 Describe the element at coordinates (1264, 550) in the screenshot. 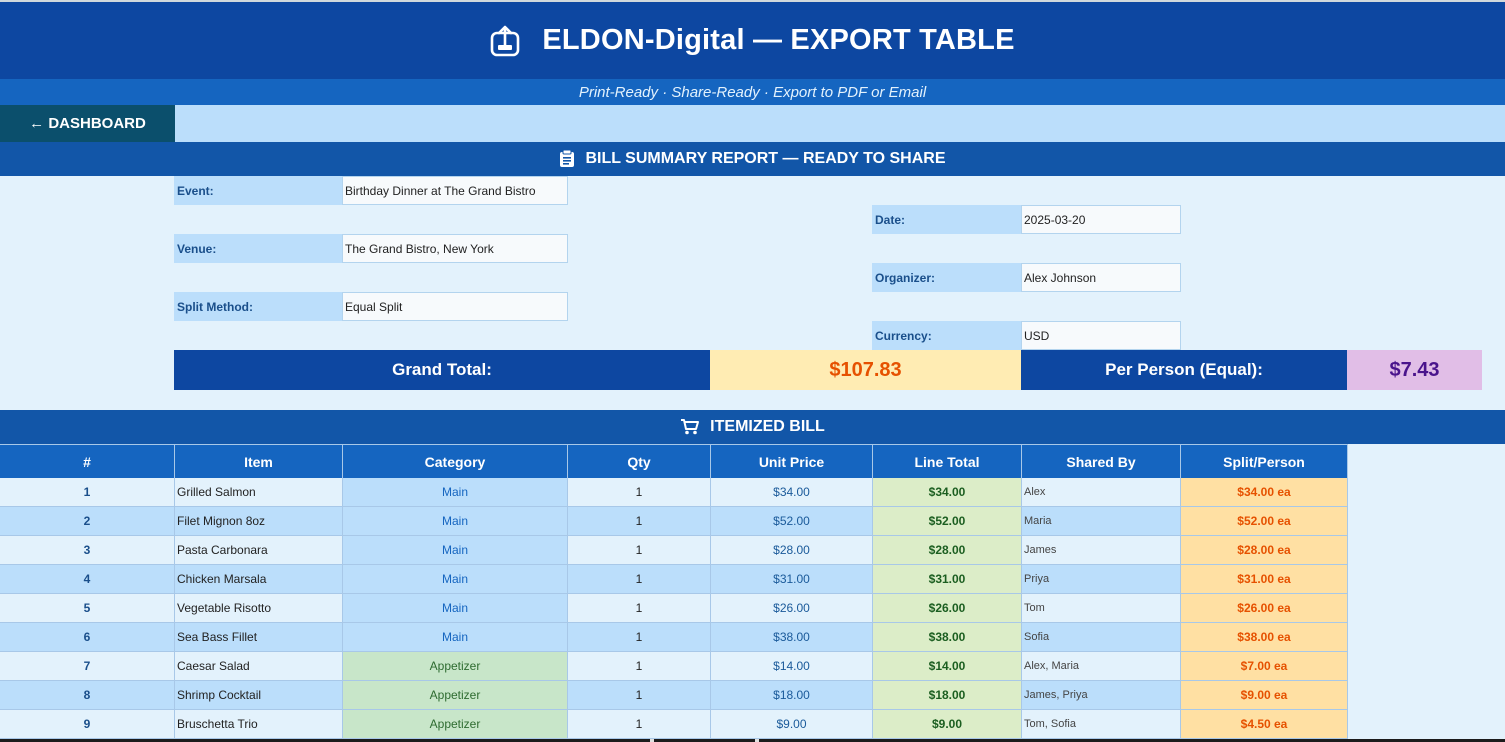

I see `row-split-person: $28.00 ea` at that location.